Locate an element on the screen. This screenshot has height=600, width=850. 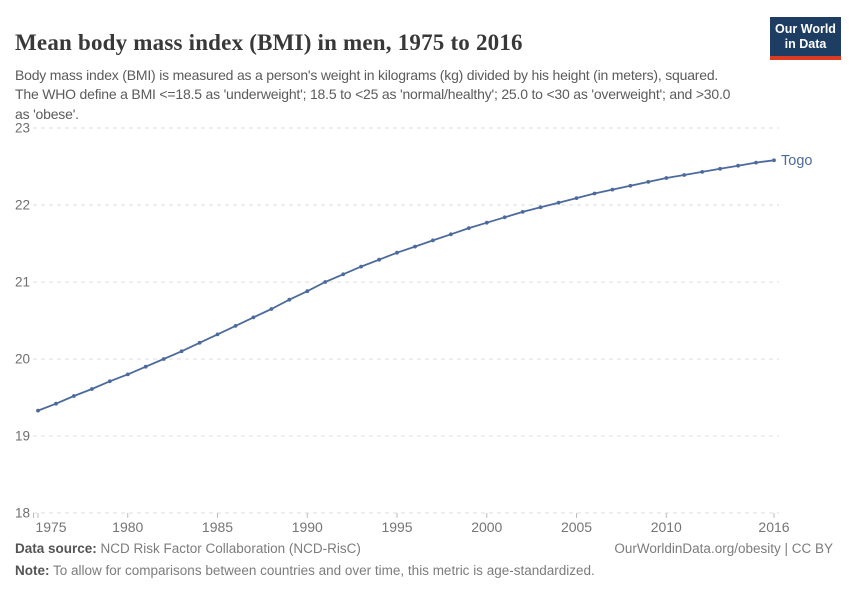
x-axis-tick-label: 1985 is located at coordinates (217, 527).